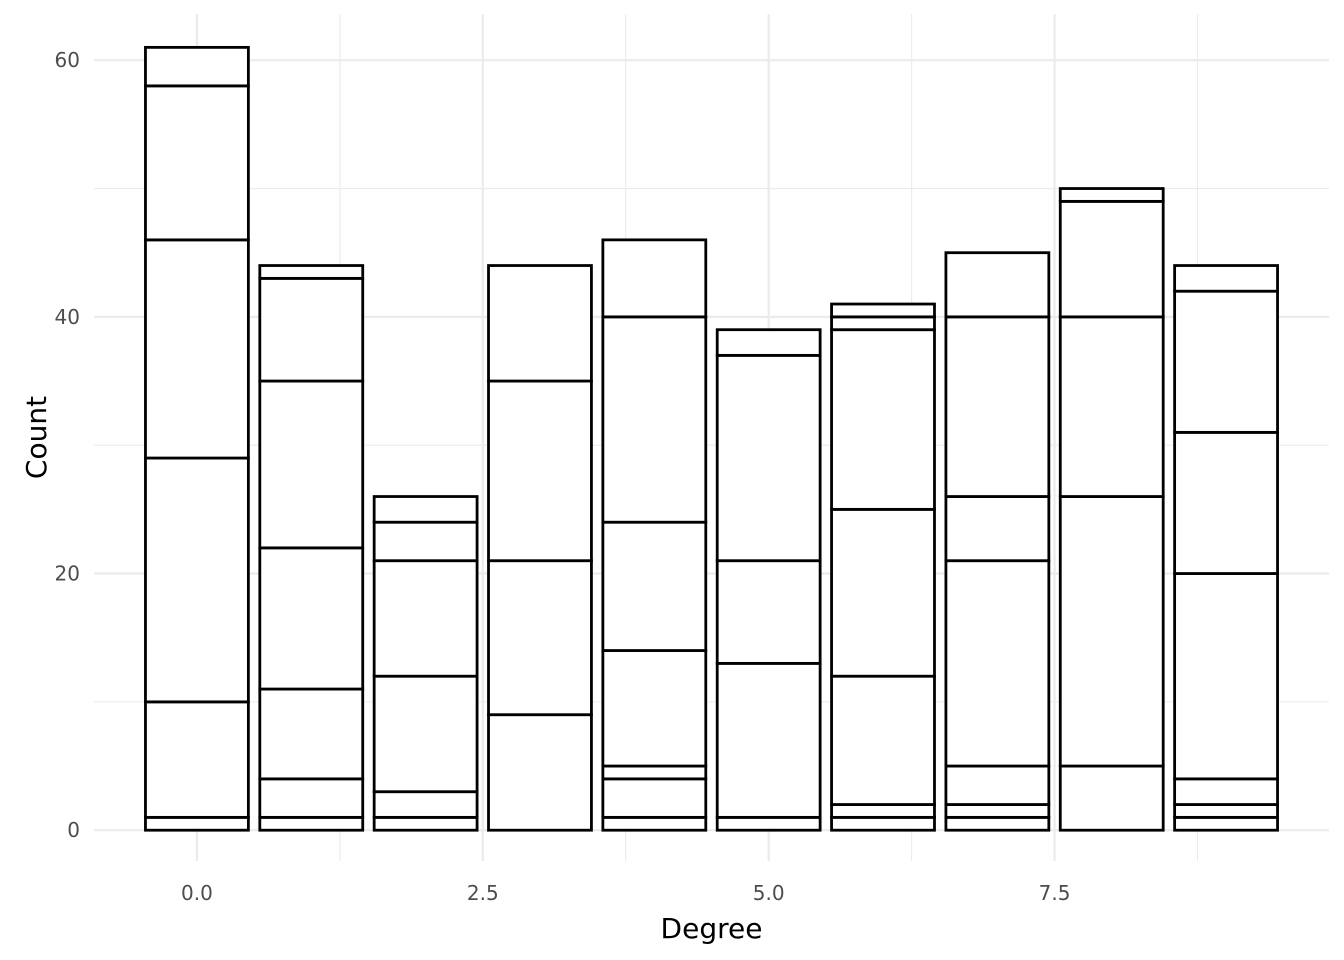 Image resolution: width=1344 pixels, height=960 pixels. I want to click on y-axis-title: Count, so click(36, 437).